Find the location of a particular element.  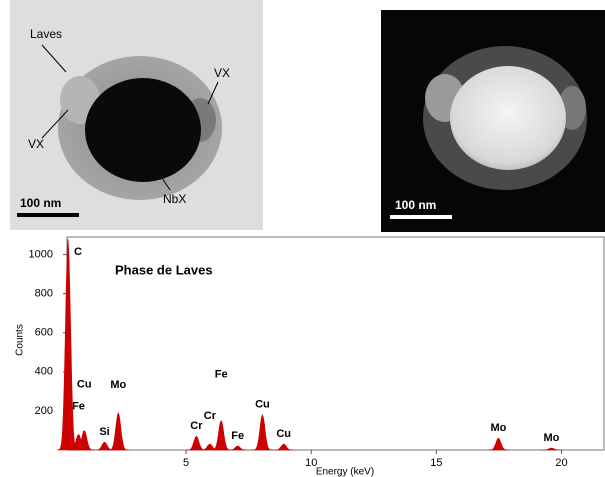

x-tick-label: 5 is located at coordinates (186, 463).